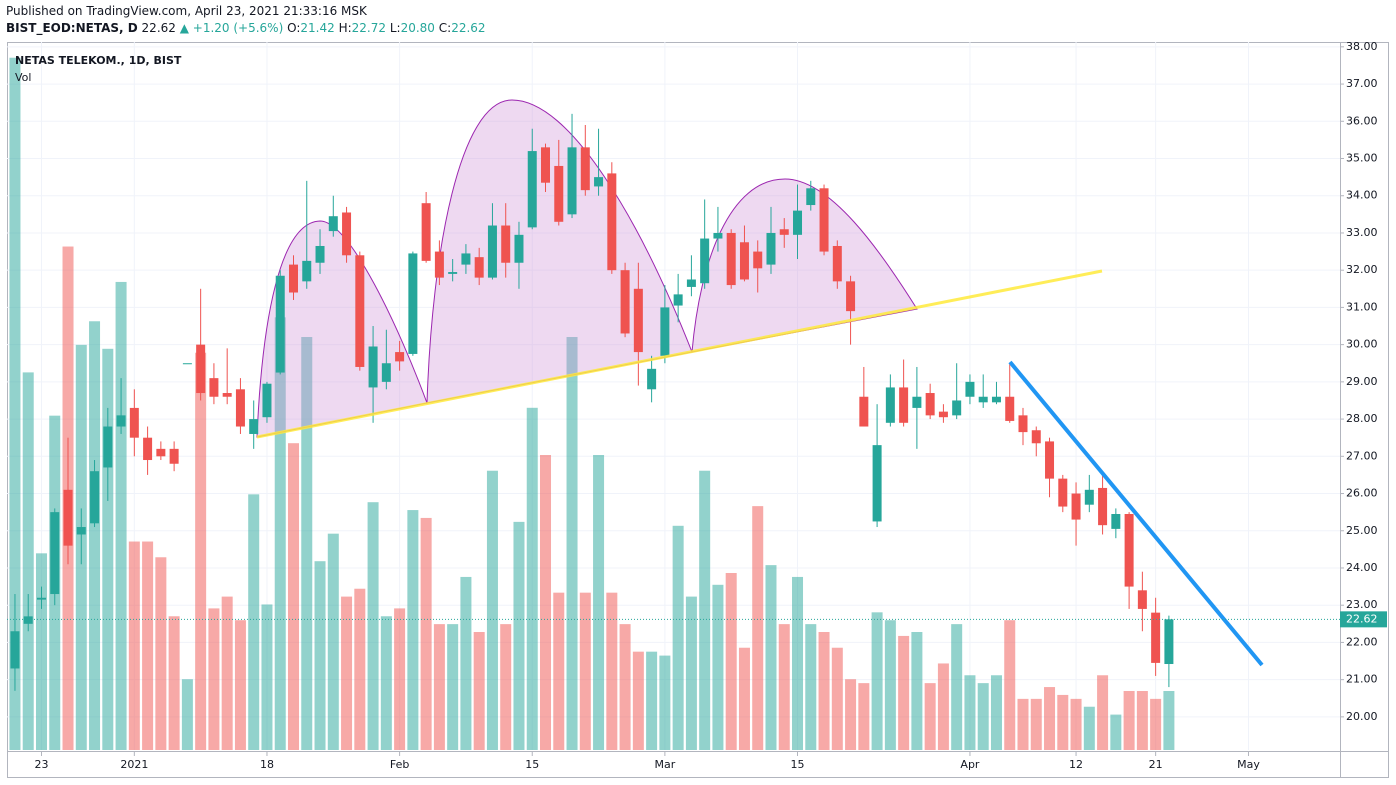  Describe the element at coordinates (1362, 269) in the screenshot. I see `y-tick-label: 32.00` at that location.